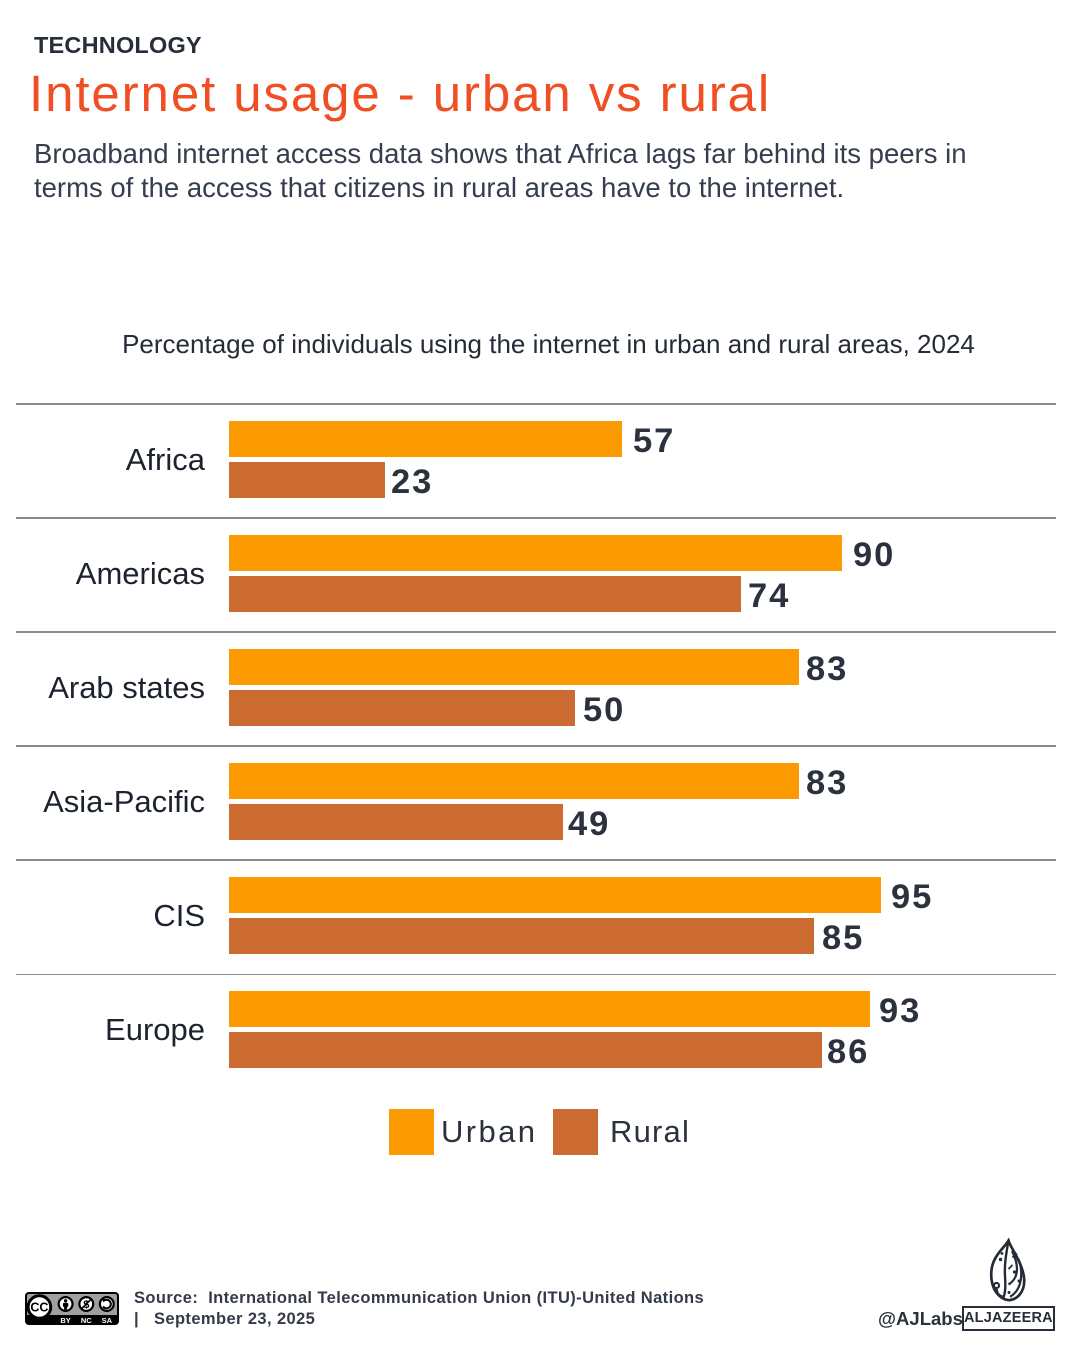 The width and height of the screenshot is (1080, 1350). What do you see at coordinates (86, 1320) in the screenshot?
I see `svg-text: NC` at bounding box center [86, 1320].